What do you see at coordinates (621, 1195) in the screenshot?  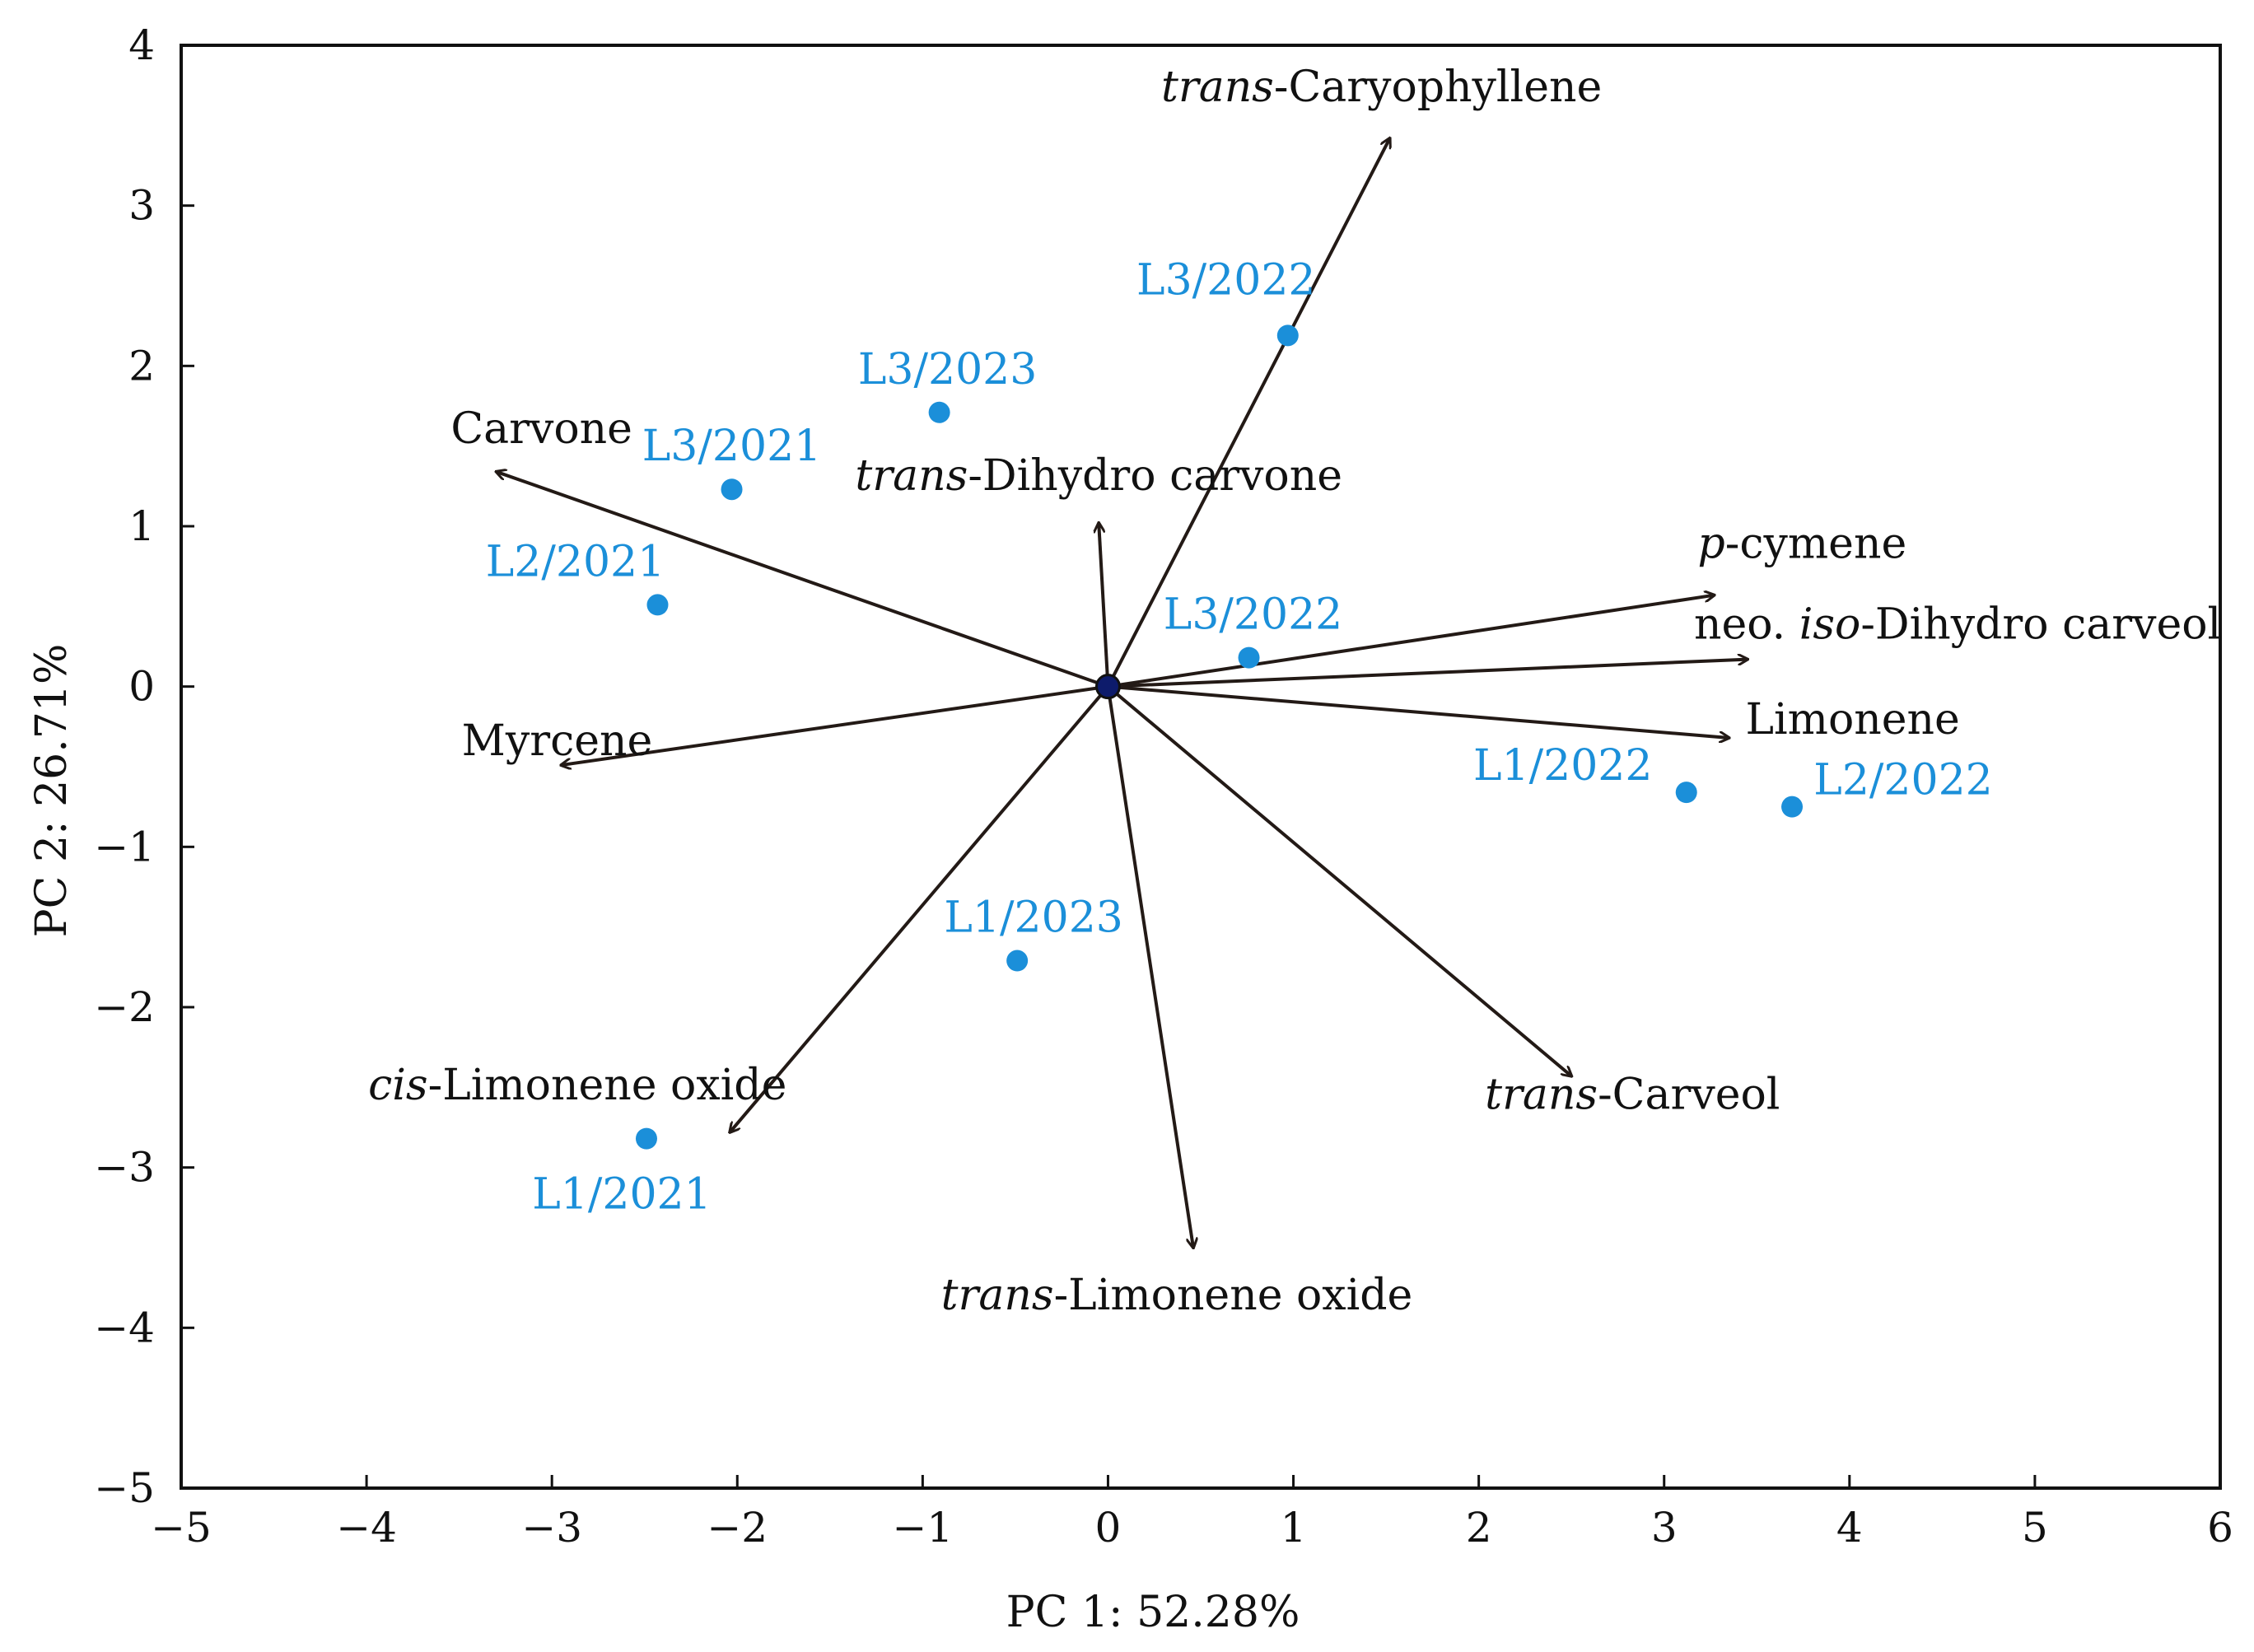 I see `score-point-label: L1/2021` at bounding box center [621, 1195].